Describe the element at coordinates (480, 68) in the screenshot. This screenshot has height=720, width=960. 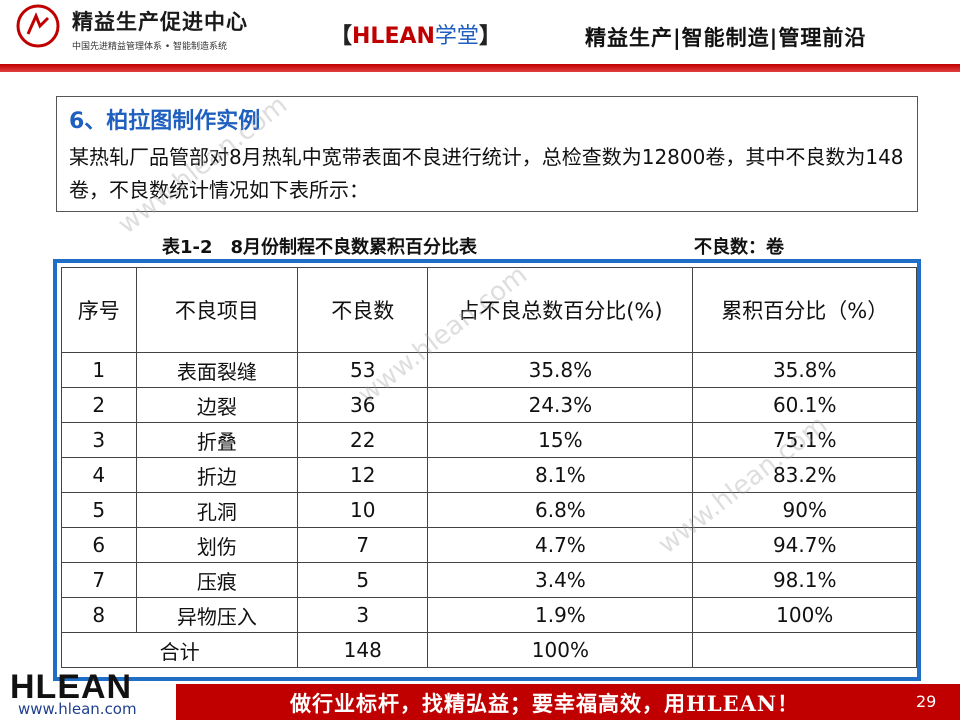
I see `header-divider` at that location.